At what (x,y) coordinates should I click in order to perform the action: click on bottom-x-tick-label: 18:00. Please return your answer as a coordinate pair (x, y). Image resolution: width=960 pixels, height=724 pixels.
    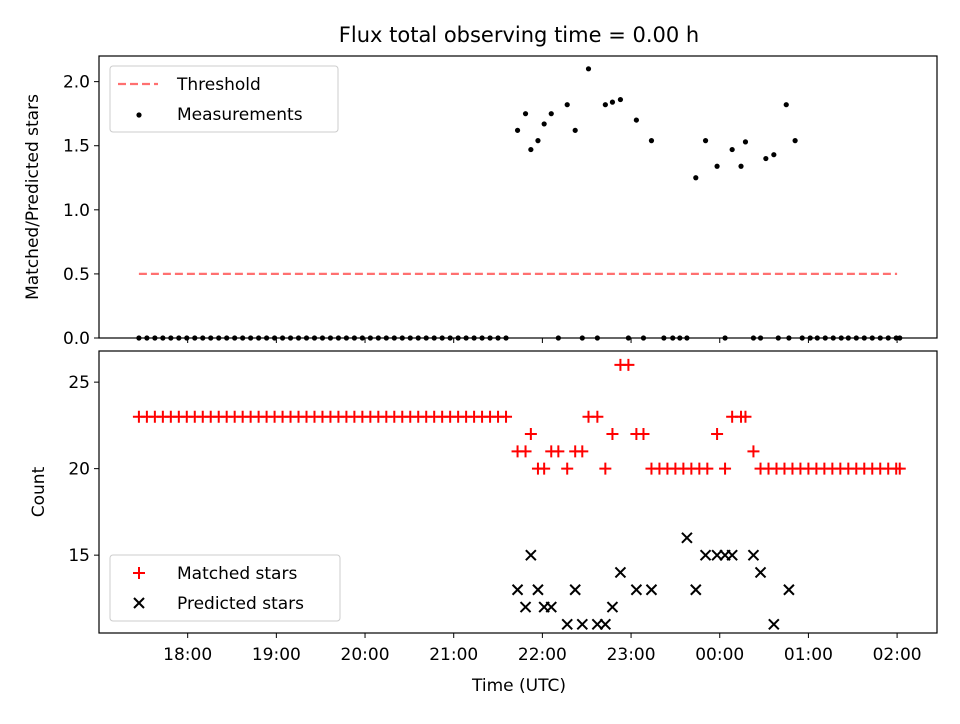
    Looking at the image, I should click on (187, 655).